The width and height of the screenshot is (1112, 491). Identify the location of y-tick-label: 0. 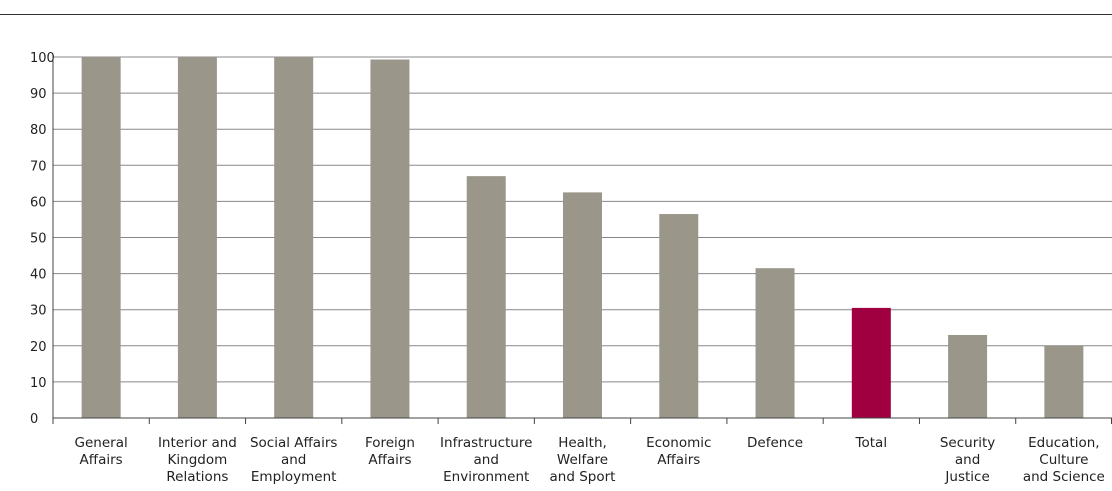
(34, 419).